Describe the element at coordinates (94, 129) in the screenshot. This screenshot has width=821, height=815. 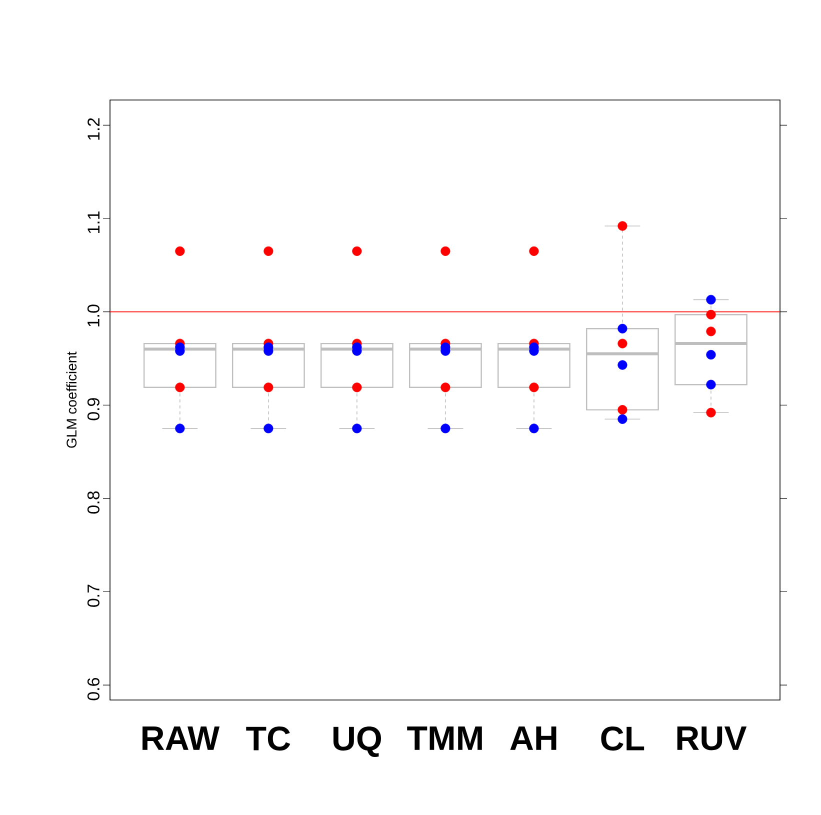
I see `y-tick-label: 1.2` at that location.